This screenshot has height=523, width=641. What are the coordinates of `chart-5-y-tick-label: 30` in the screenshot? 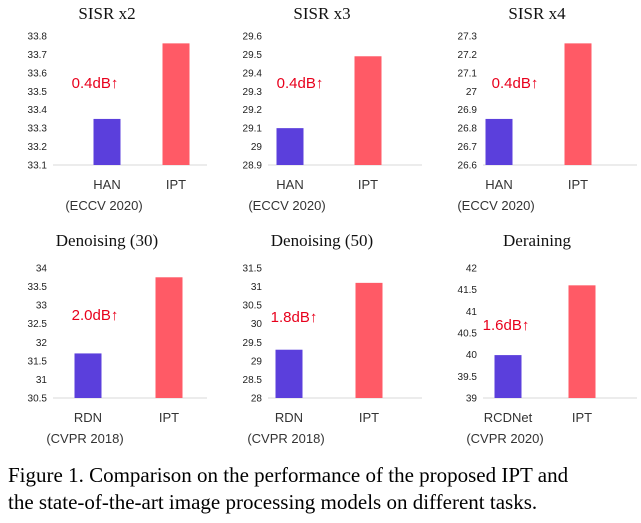 It's located at (257, 324).